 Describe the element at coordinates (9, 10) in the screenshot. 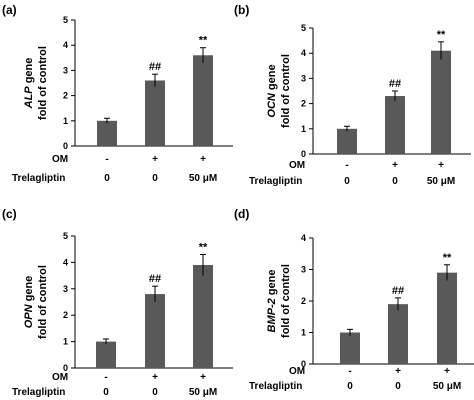

I see `panel-label: (a)` at that location.